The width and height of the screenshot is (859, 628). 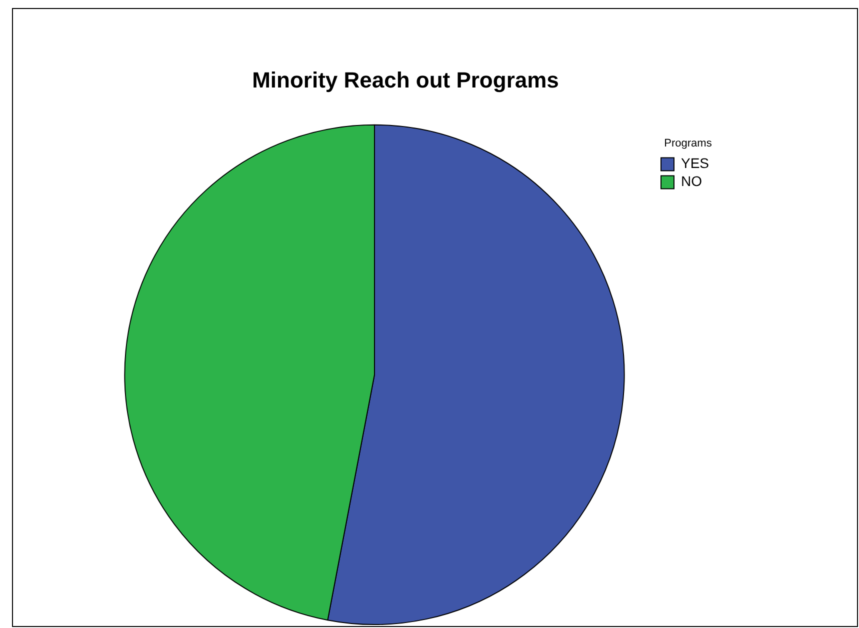 What do you see at coordinates (694, 163) in the screenshot?
I see `legend-label: YES` at bounding box center [694, 163].